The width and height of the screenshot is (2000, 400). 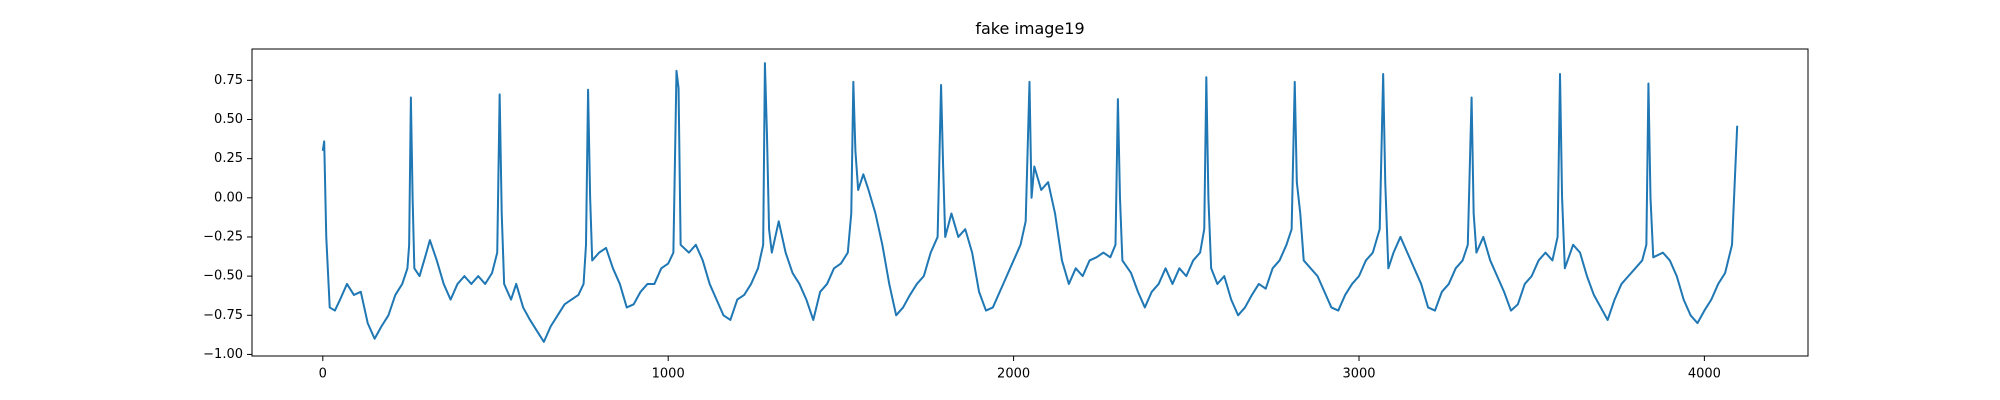 What do you see at coordinates (1029, 28) in the screenshot?
I see `chart-title: fake image19` at bounding box center [1029, 28].